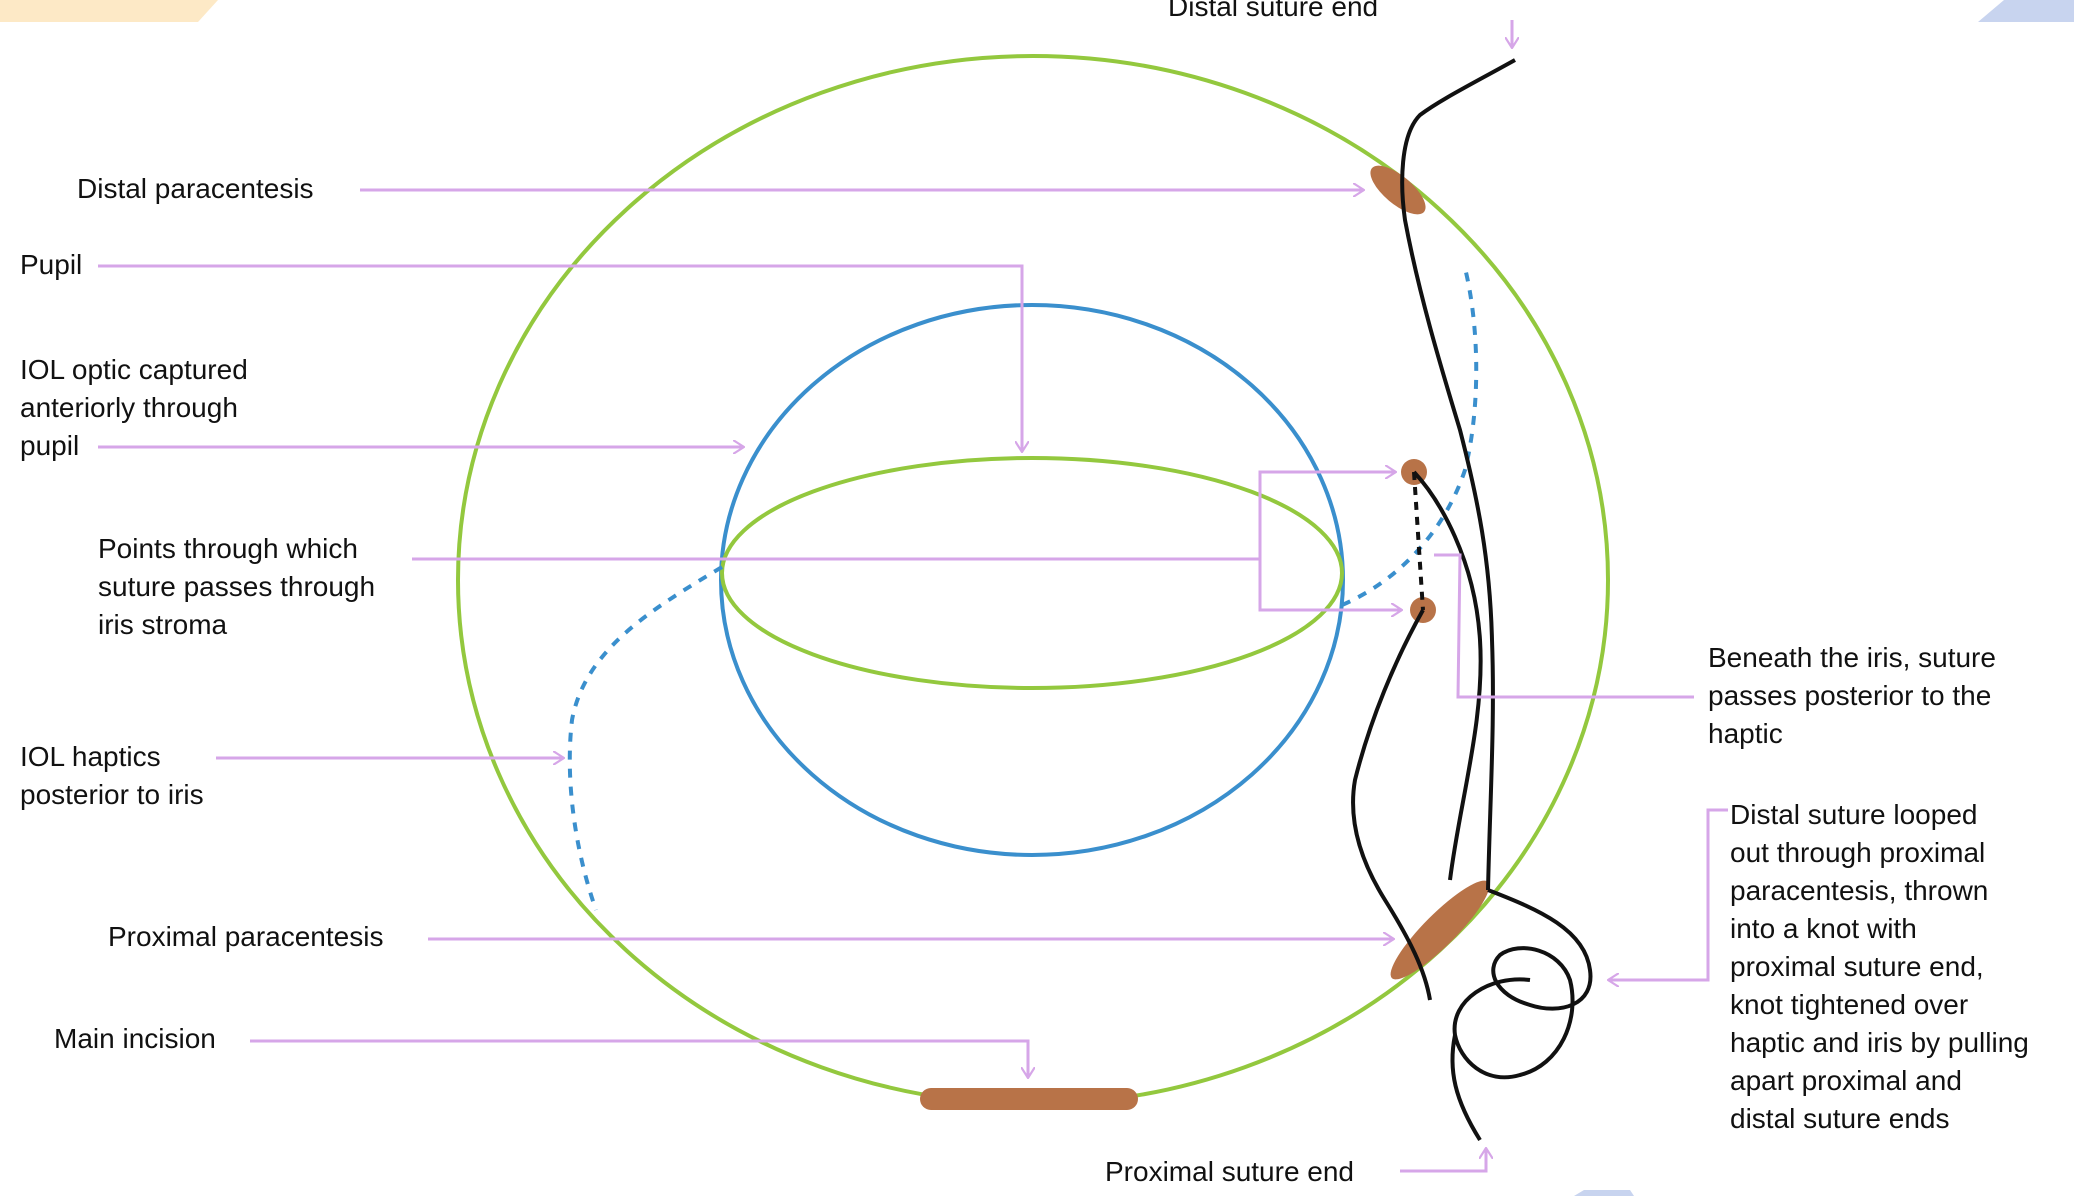 The width and height of the screenshot is (2074, 1196). What do you see at coordinates (246, 936) in the screenshot?
I see `label-proximal-paracentesis: Proximal paracentesis` at bounding box center [246, 936].